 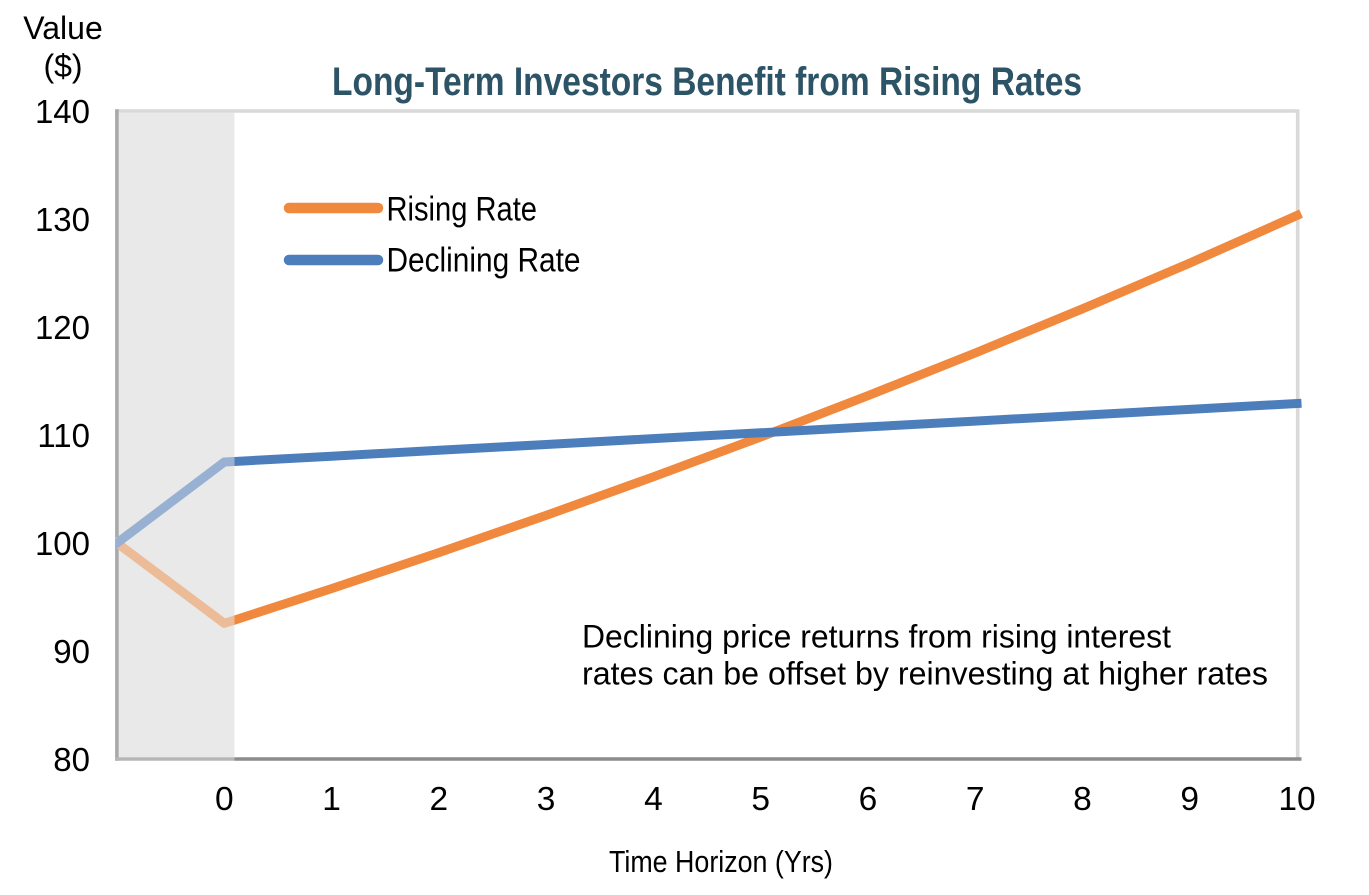 What do you see at coordinates (484, 261) in the screenshot?
I see `svg-text: Declining Rate` at bounding box center [484, 261].